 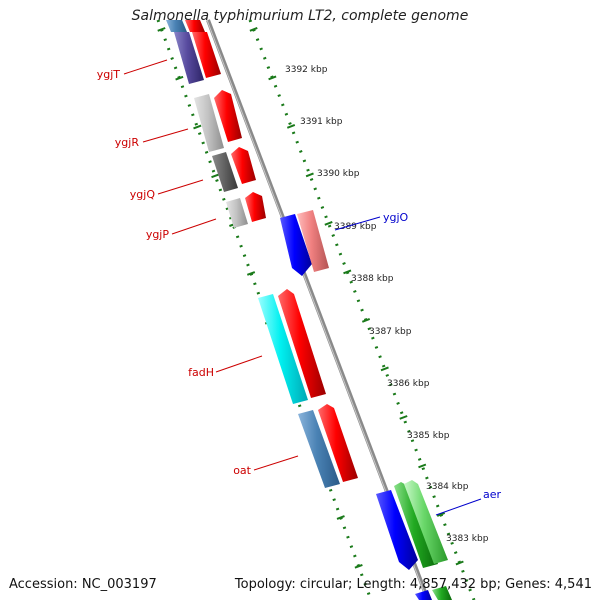 What do you see at coordinates (447, 487) in the screenshot?
I see `tick-label-3384: 3384 kbp` at bounding box center [447, 487].